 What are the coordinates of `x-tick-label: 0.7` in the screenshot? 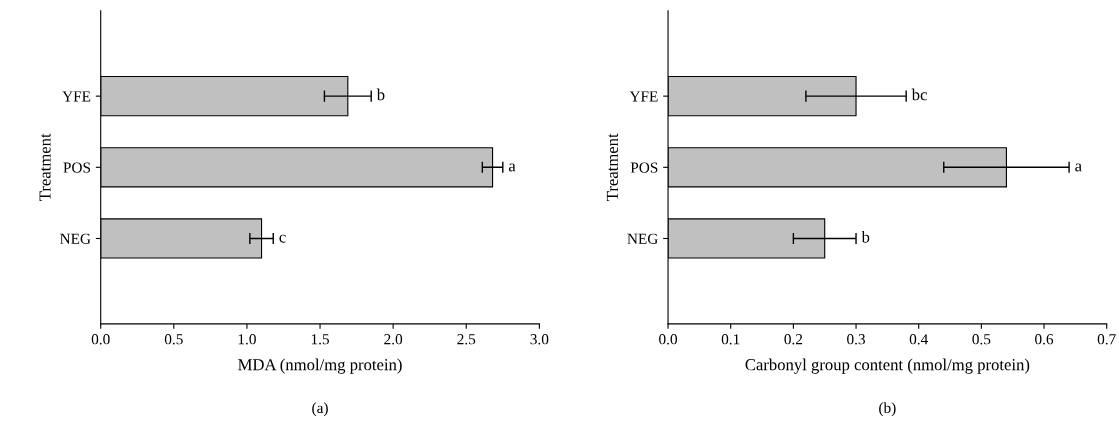 It's located at (1106, 339).